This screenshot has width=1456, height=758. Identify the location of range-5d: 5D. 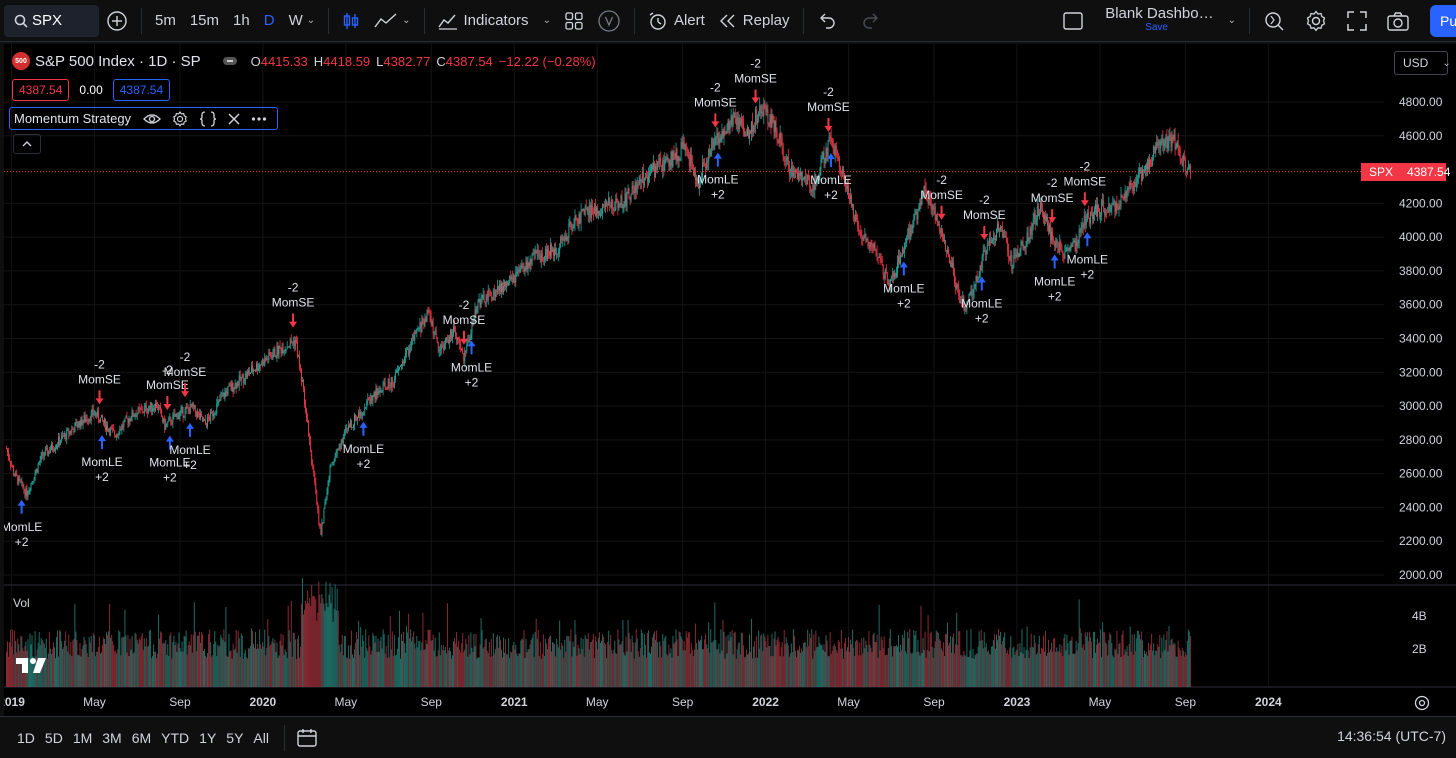
(53, 737).